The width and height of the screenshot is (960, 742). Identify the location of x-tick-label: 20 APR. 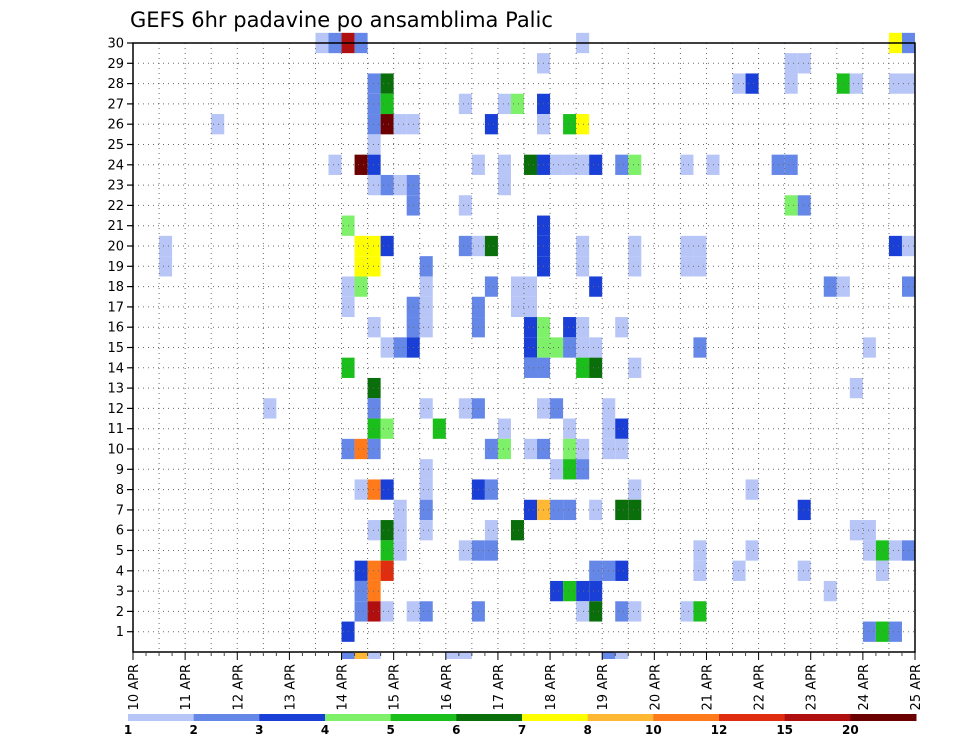
(655, 687).